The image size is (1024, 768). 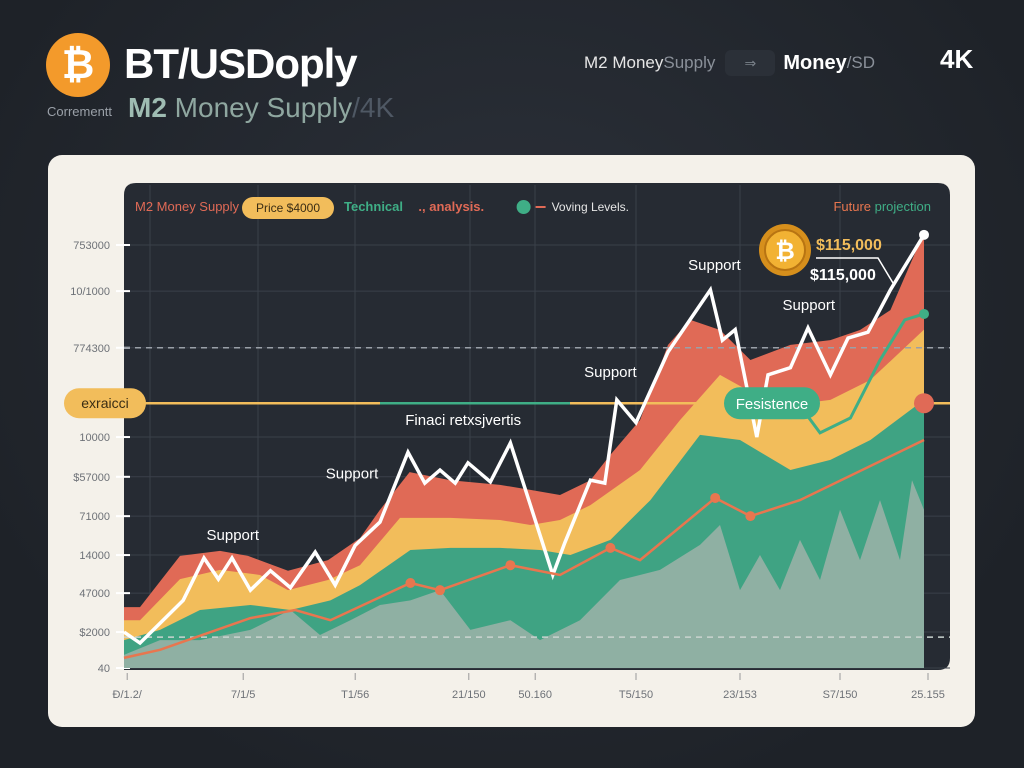 I want to click on series-end-point-price, so click(x=924, y=234).